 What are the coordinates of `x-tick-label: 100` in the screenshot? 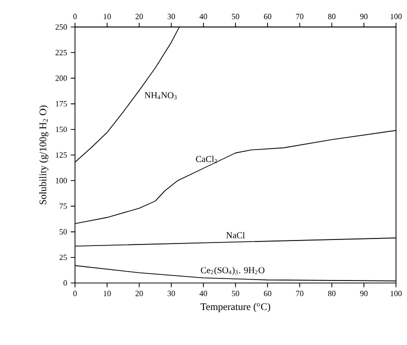 It's located at (396, 293).